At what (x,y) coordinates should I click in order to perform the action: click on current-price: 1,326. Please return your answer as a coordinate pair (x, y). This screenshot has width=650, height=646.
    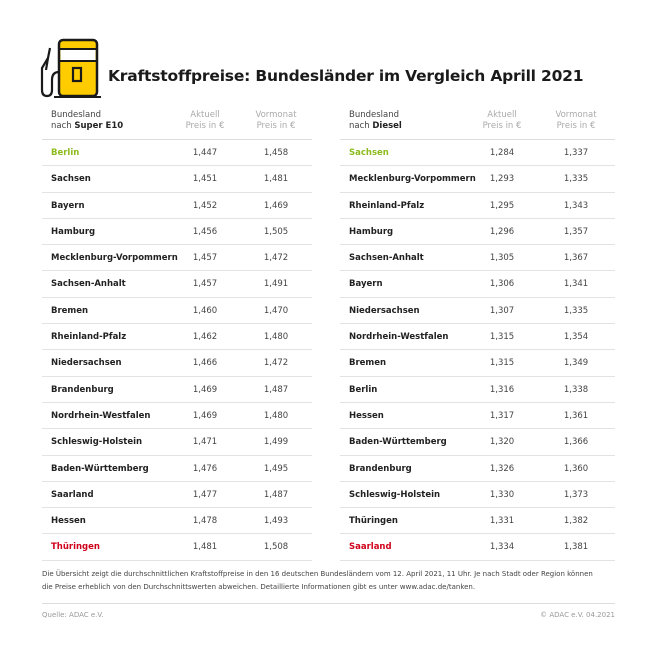
    Looking at the image, I should click on (502, 468).